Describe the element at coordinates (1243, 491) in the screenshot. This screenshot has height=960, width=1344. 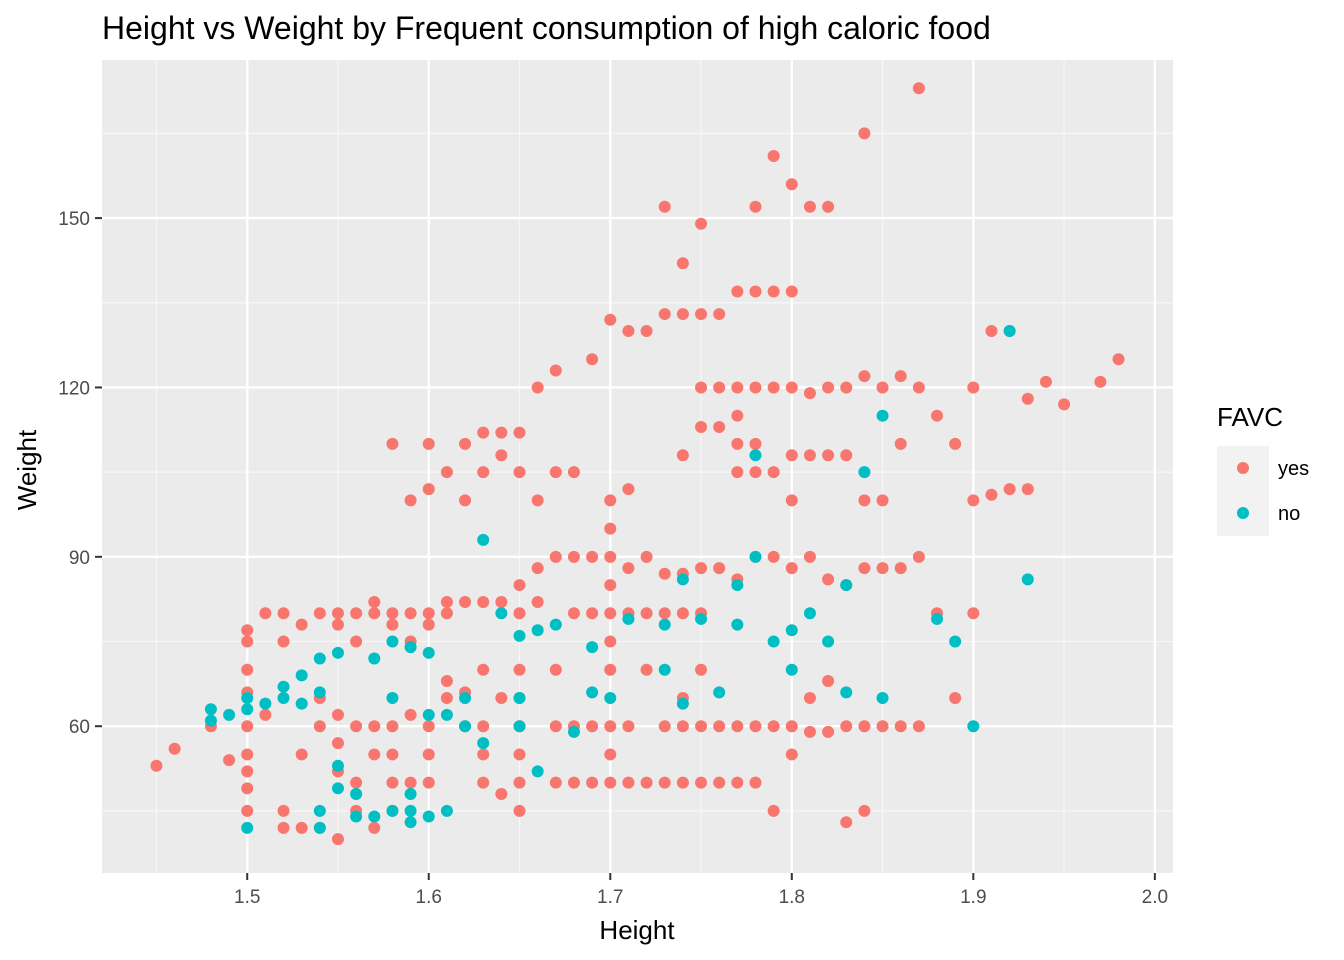
I see `legend-key-background` at that location.